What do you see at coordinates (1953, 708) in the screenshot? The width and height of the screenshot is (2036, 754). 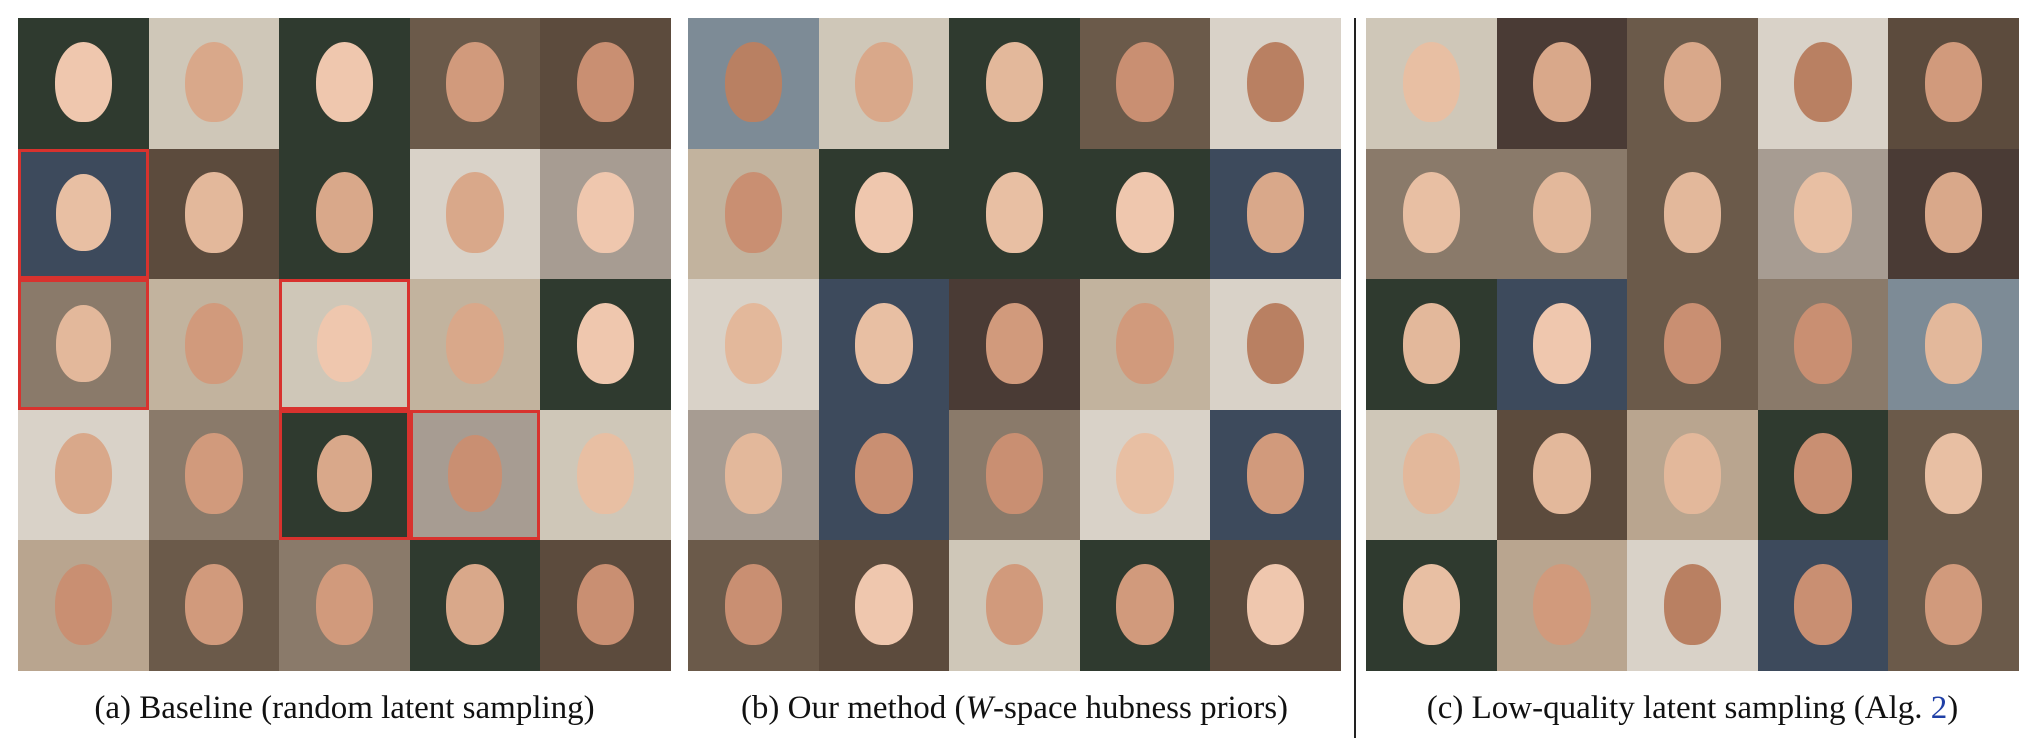 I see `caption-text: )` at bounding box center [1953, 708].